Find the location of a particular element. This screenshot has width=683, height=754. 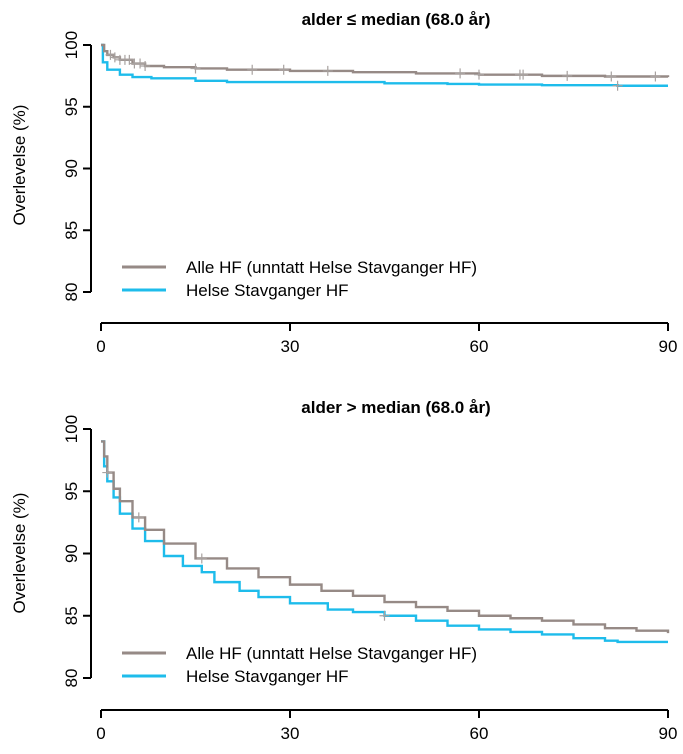

chart-title: alder ≤ median (68.0 år) is located at coordinates (396, 19).